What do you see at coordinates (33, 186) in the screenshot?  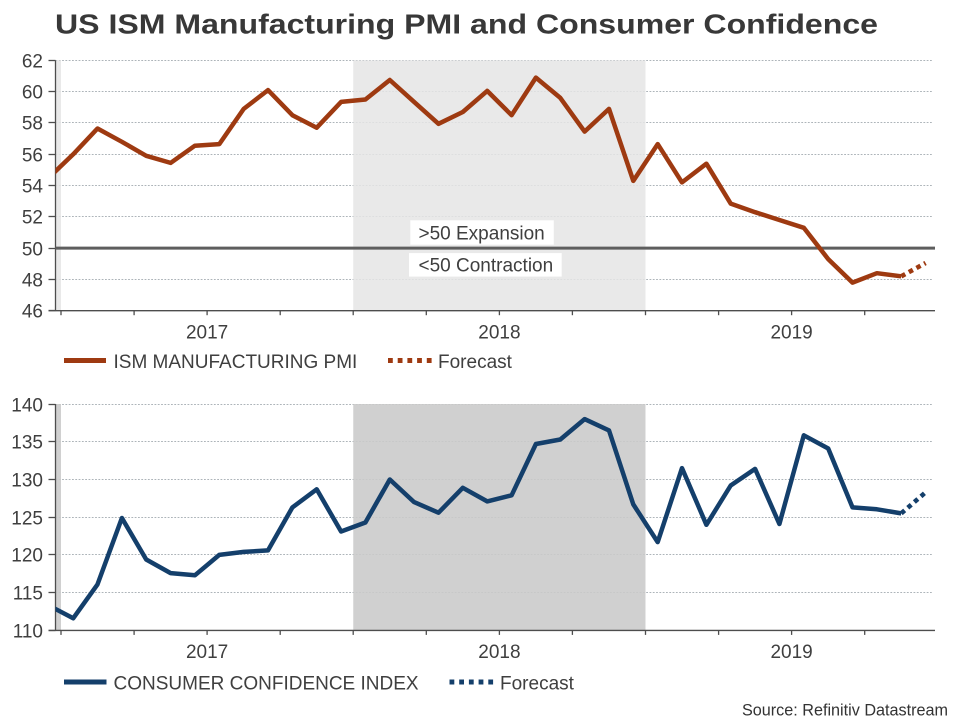 I see `svg-text: 54` at bounding box center [33, 186].